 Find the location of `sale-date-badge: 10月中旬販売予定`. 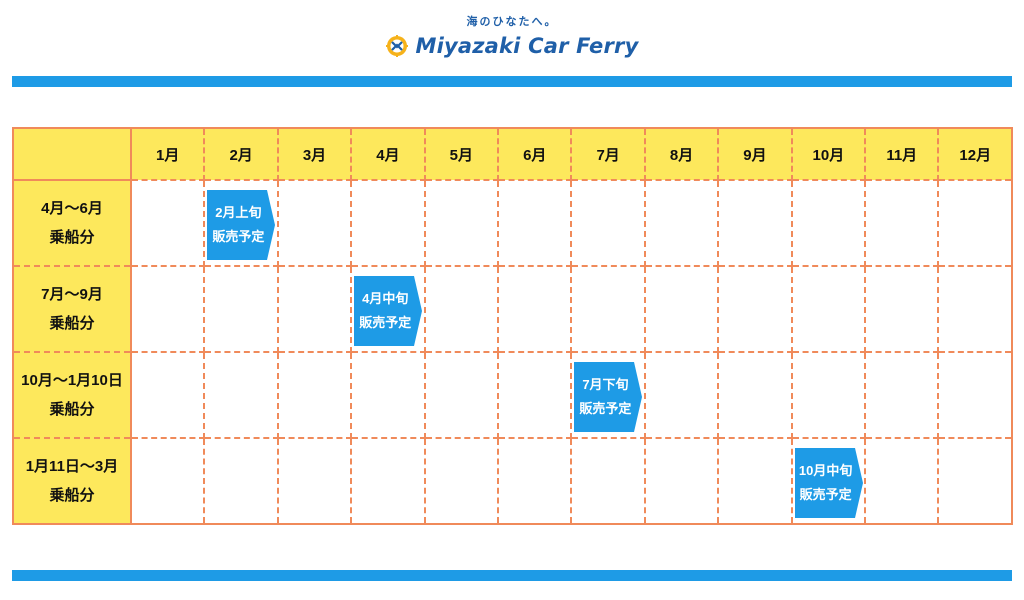

sale-date-badge: 10月中旬販売予定 is located at coordinates (828, 483).